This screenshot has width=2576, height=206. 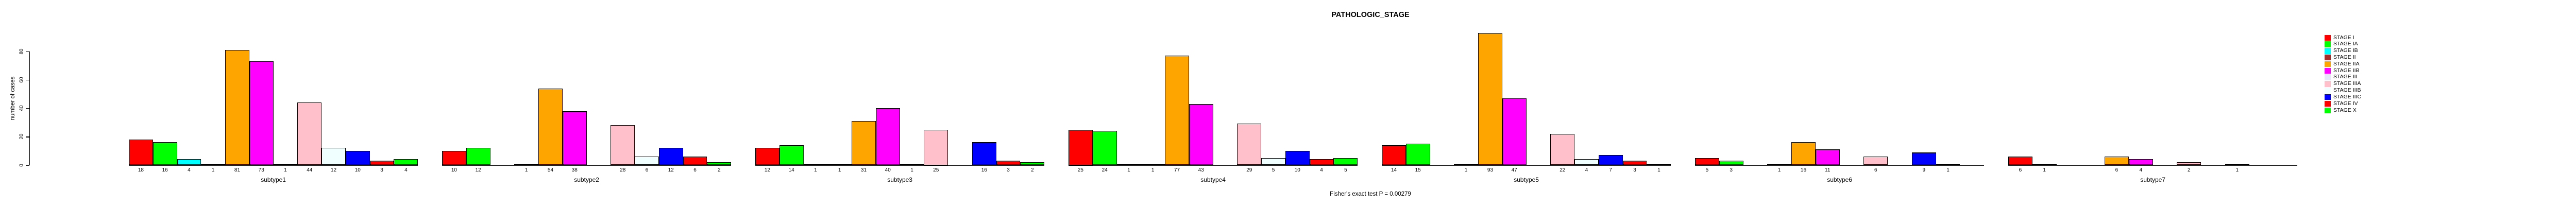 I want to click on bar-count-label: 31, so click(x=863, y=170).